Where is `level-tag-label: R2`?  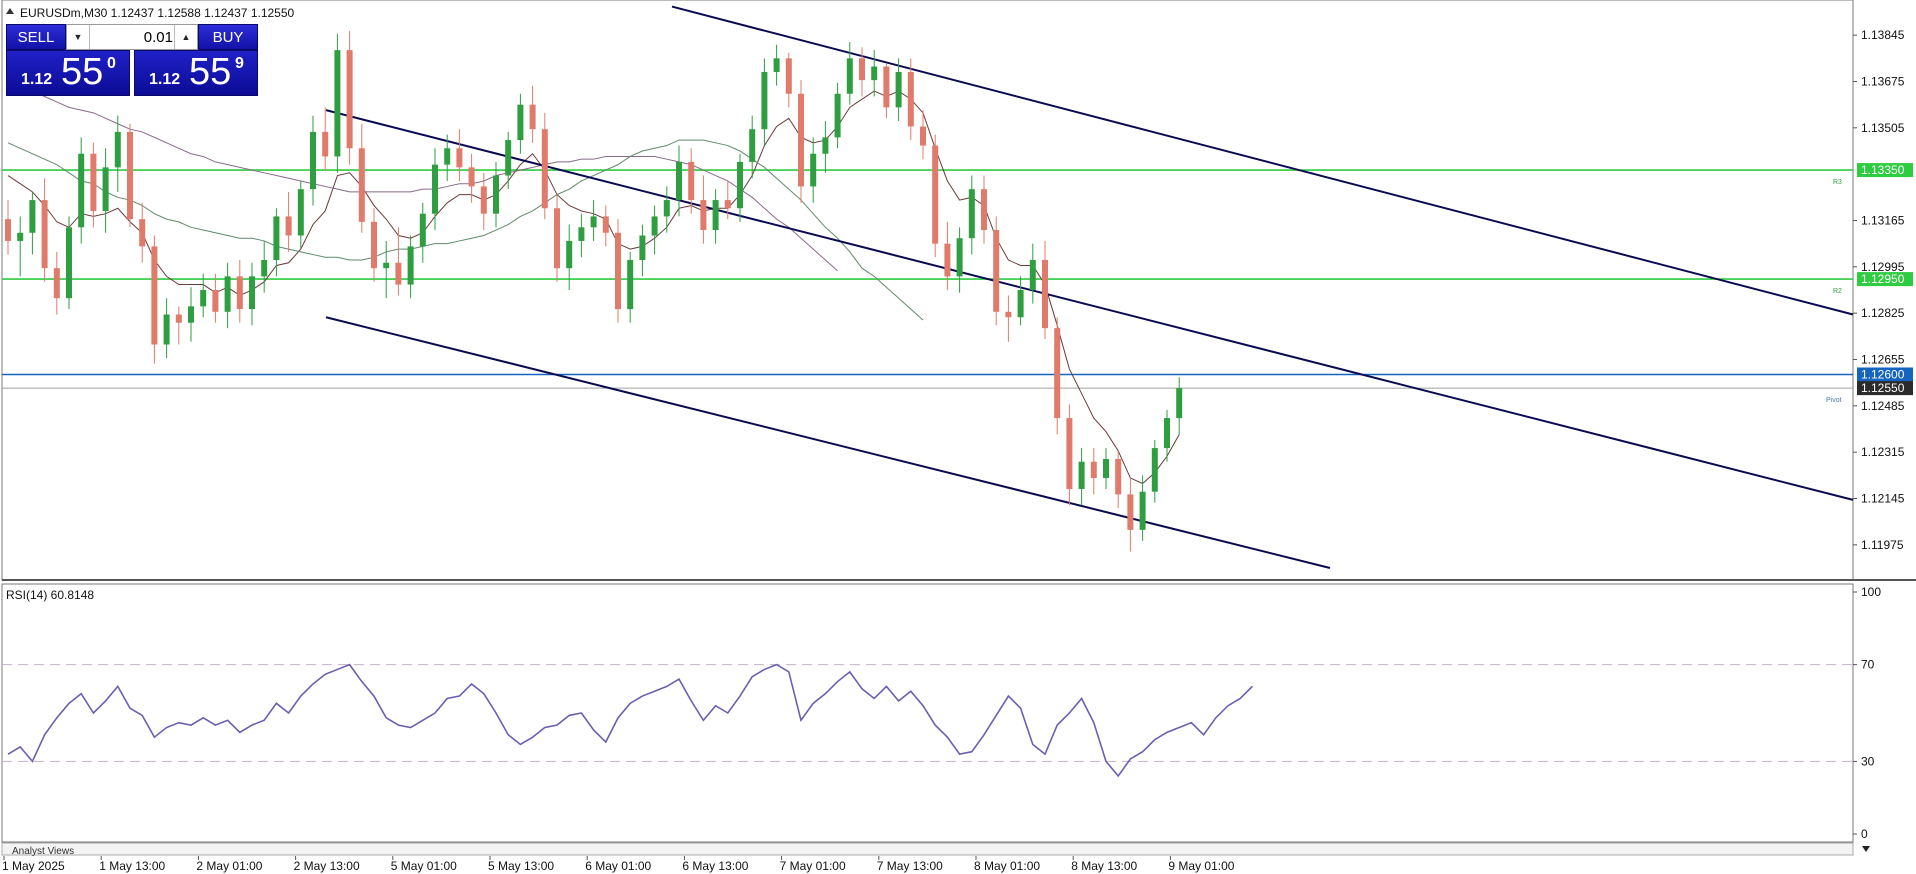
level-tag-label: R2 is located at coordinates (1837, 291).